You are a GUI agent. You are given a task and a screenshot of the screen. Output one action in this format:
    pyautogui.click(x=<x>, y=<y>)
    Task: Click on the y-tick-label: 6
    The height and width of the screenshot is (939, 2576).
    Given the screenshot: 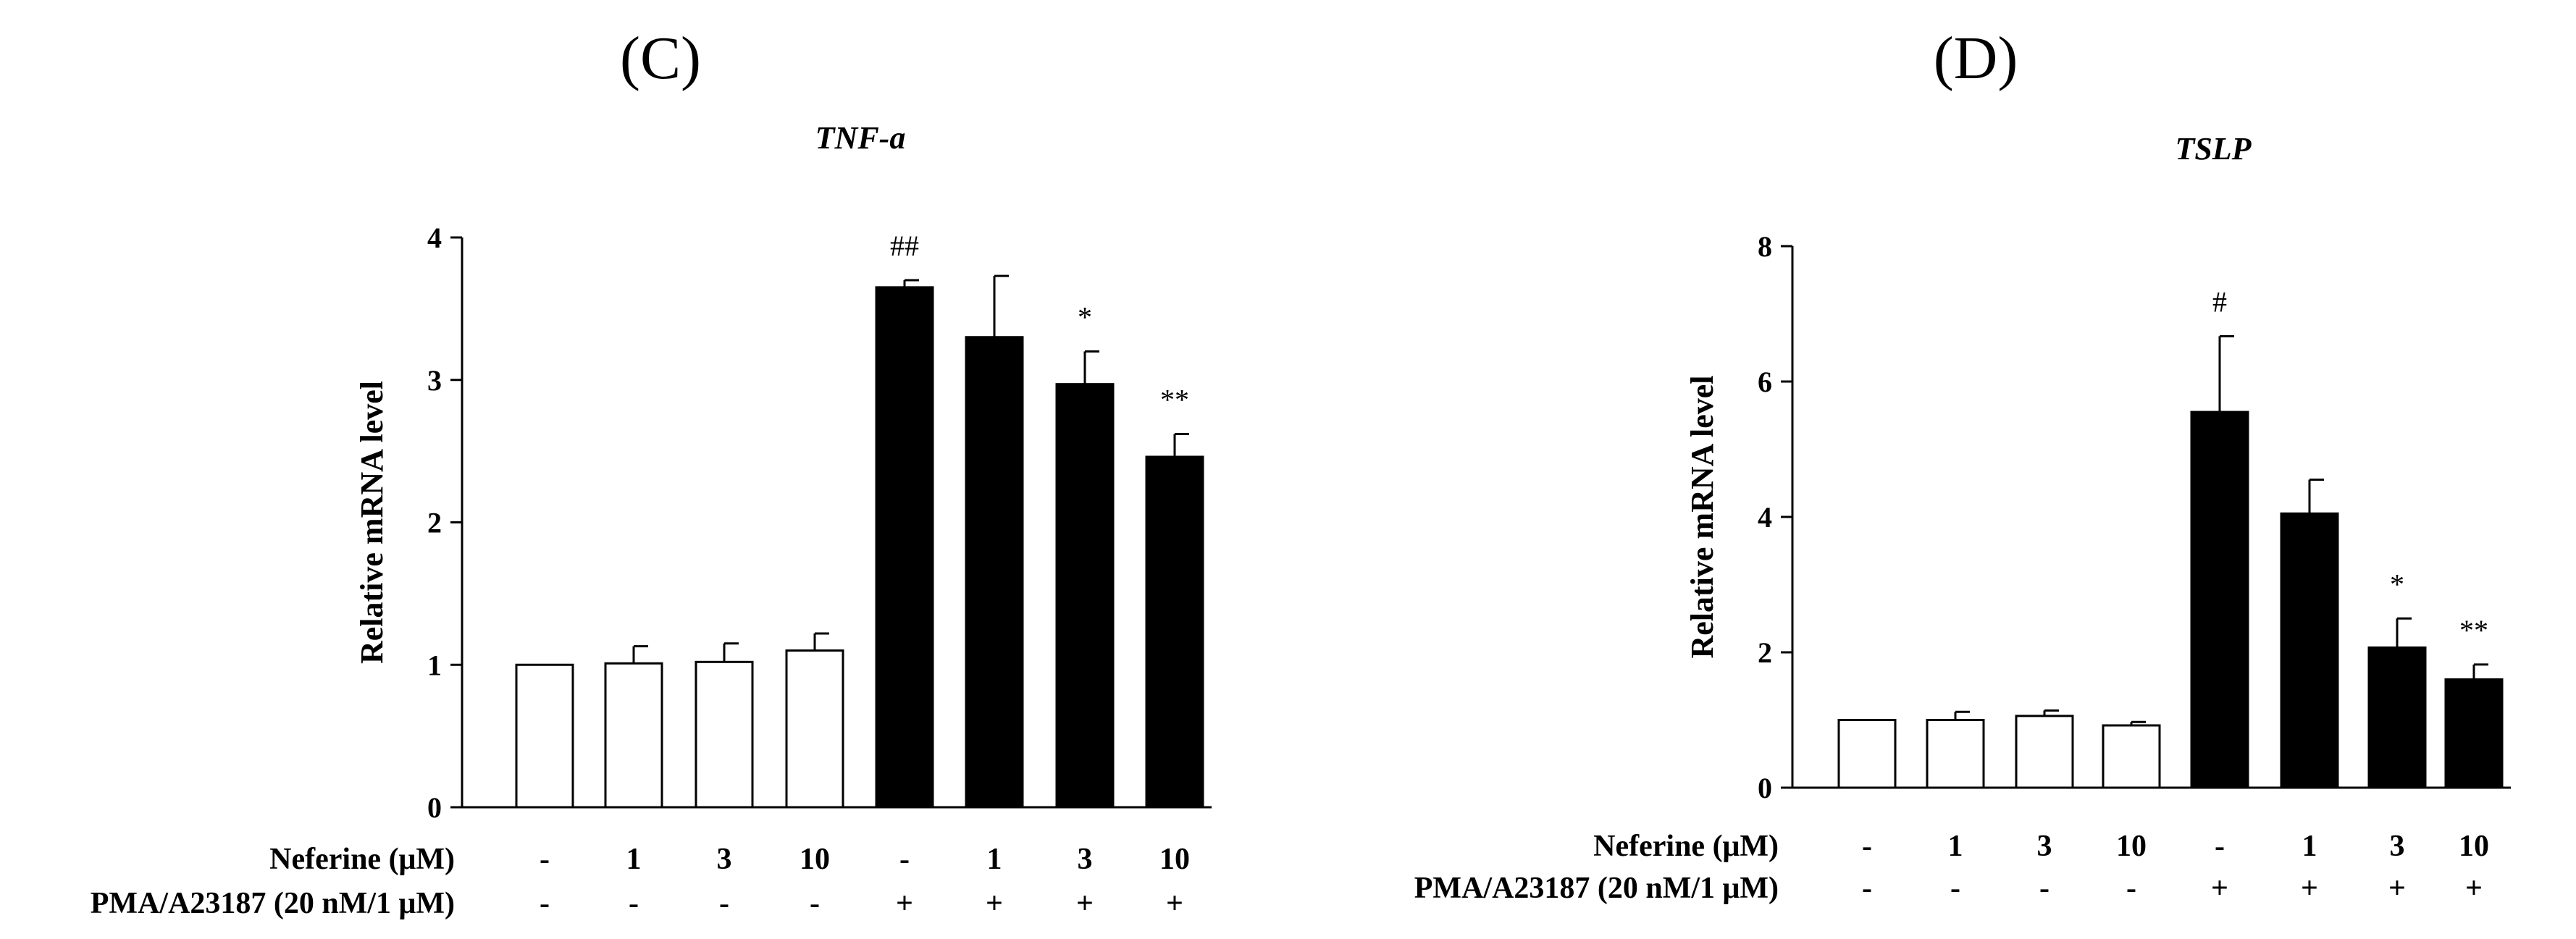 What is the action you would take?
    pyautogui.click(x=1765, y=382)
    